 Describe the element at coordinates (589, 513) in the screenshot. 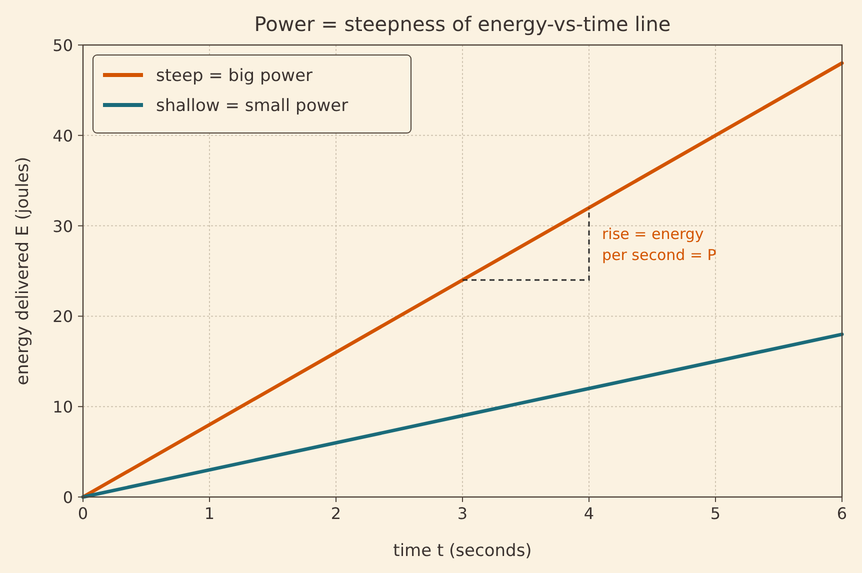

I see `x-tick-label: 4` at that location.